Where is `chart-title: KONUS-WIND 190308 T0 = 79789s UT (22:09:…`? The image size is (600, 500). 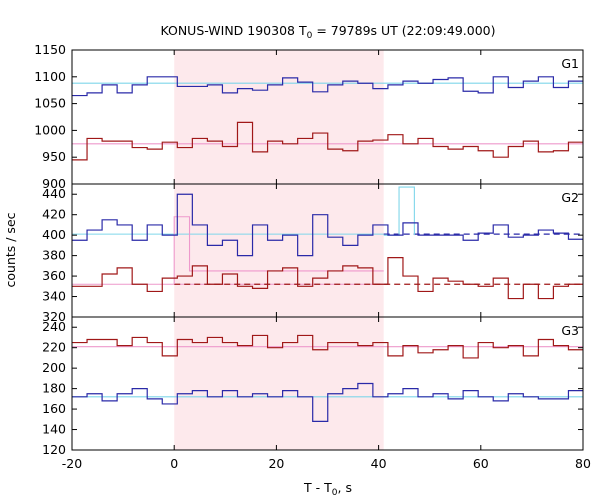
chart-title: KONUS-WIND 190308 T0 = 79789s UT (22:09:… is located at coordinates (327, 32).